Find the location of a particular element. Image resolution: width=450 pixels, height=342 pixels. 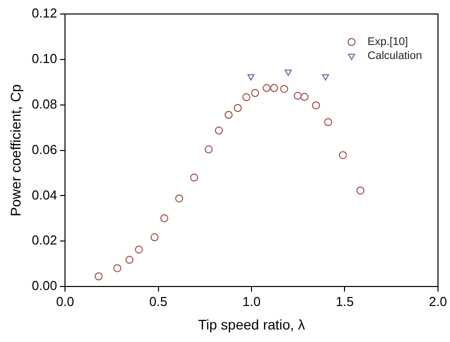

y-tick-label: 0.00 is located at coordinates (45, 286).